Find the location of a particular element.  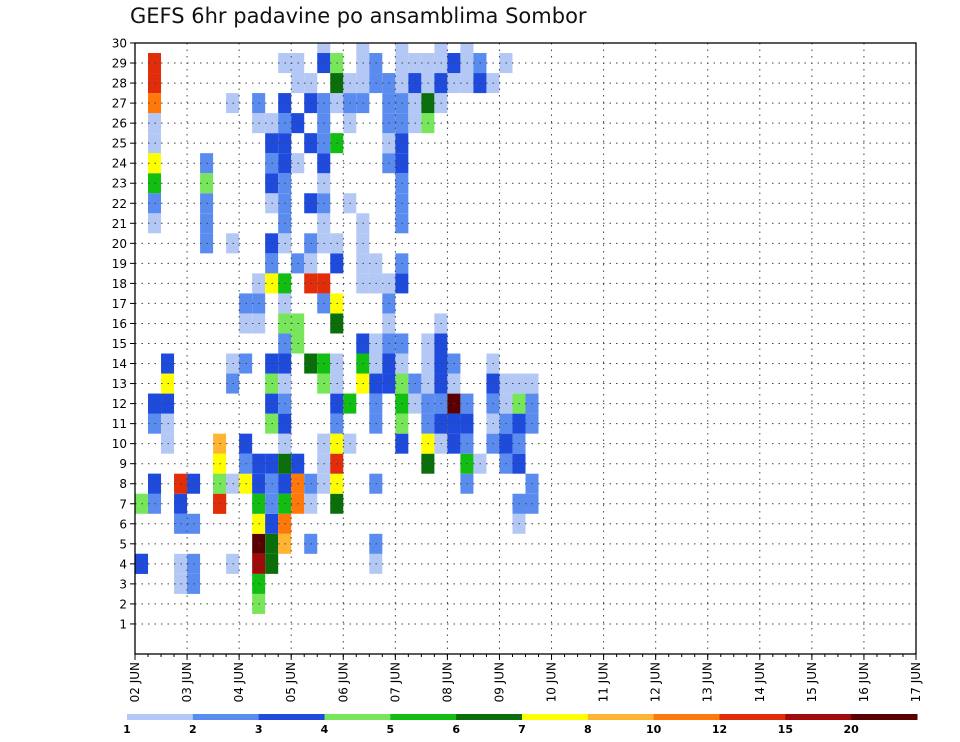

y-tick-label: 3 is located at coordinates (123, 584).